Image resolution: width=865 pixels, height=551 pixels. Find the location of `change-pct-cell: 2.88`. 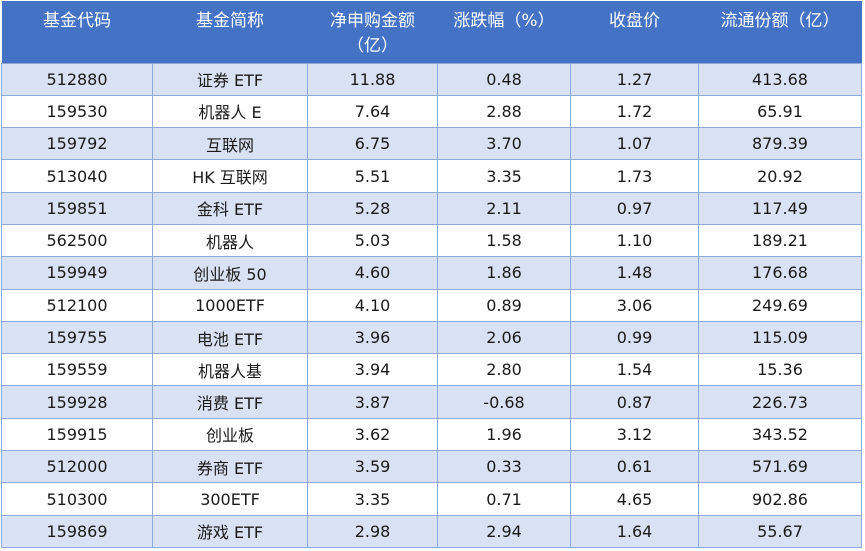

change-pct-cell: 2.88 is located at coordinates (504, 111).